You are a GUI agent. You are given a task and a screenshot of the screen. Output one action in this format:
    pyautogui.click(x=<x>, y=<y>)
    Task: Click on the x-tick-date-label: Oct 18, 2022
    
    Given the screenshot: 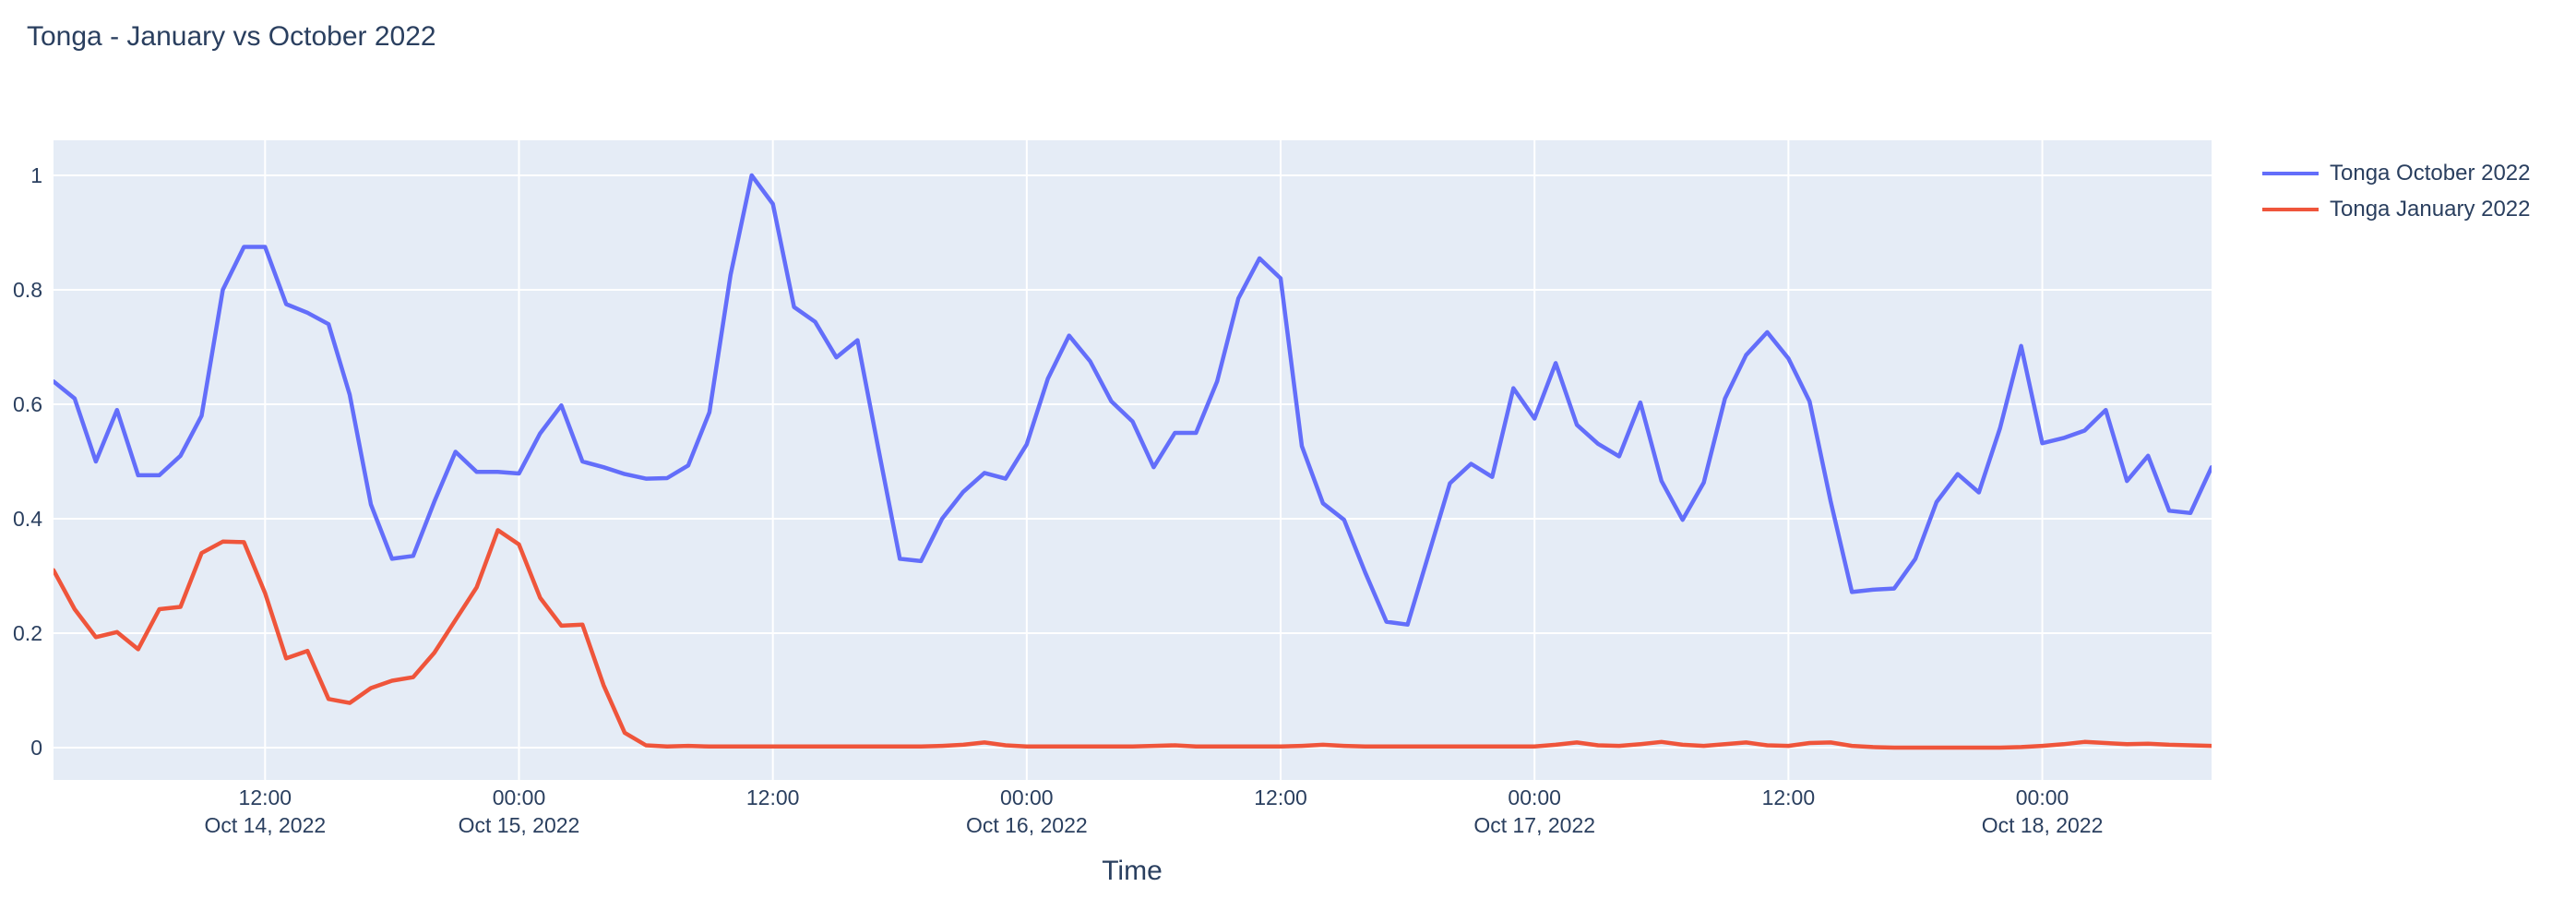 What is the action you would take?
    pyautogui.click(x=2042, y=825)
    